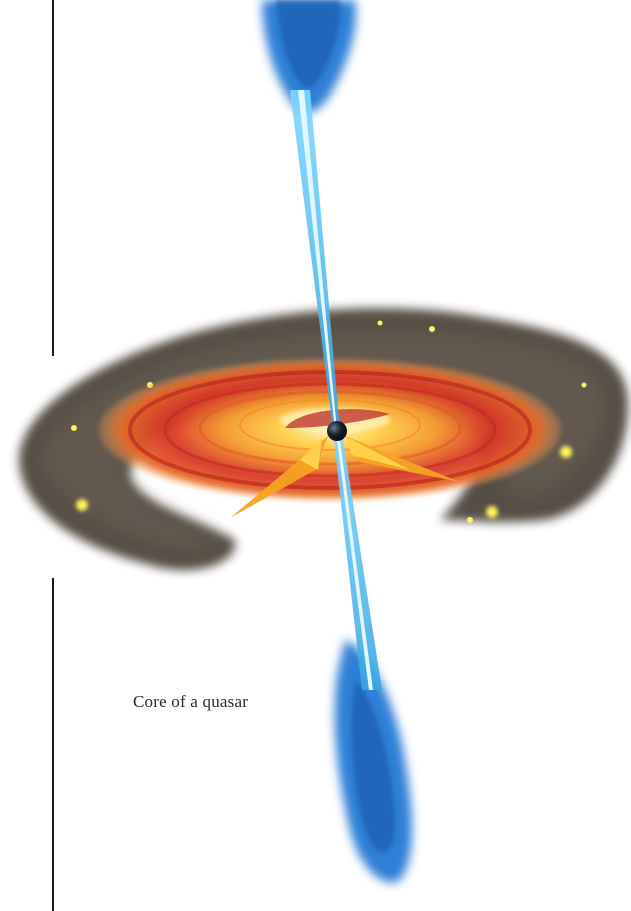  What do you see at coordinates (345, 477) in the screenshot?
I see `ionization-cones` at bounding box center [345, 477].